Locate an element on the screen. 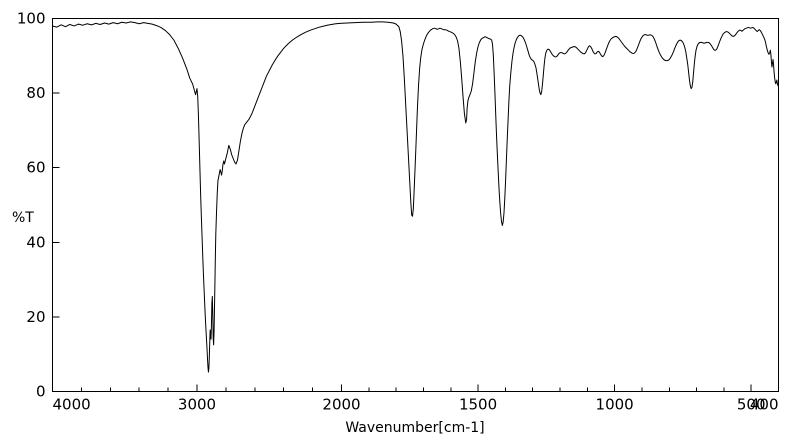 The image size is (800, 441). y-tick-label-60: 60 is located at coordinates (35, 168).